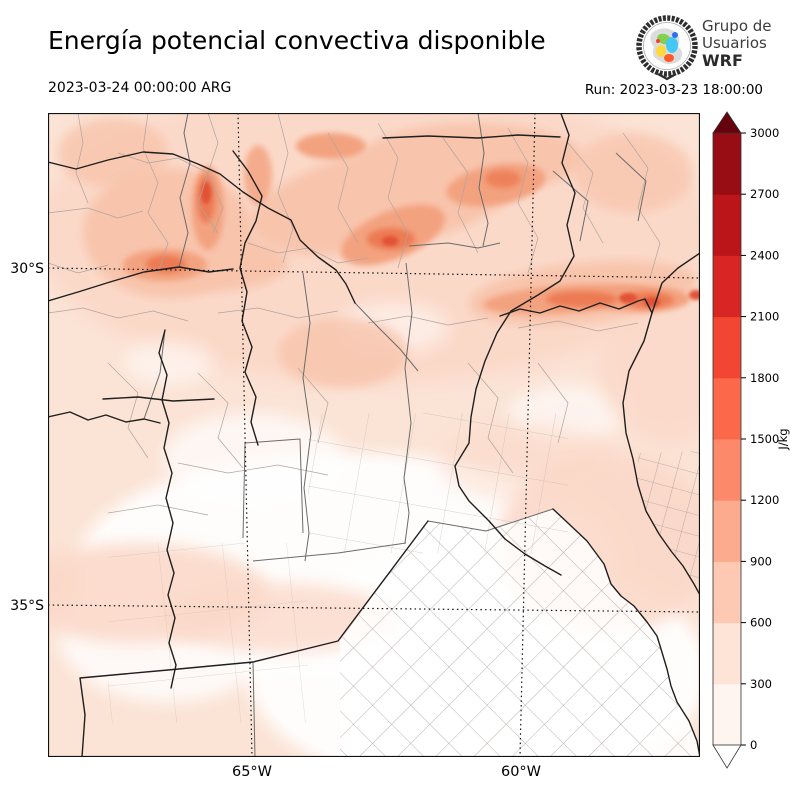  What do you see at coordinates (737, 26) in the screenshot?
I see `logo-line-1: Grupo de` at bounding box center [737, 26].